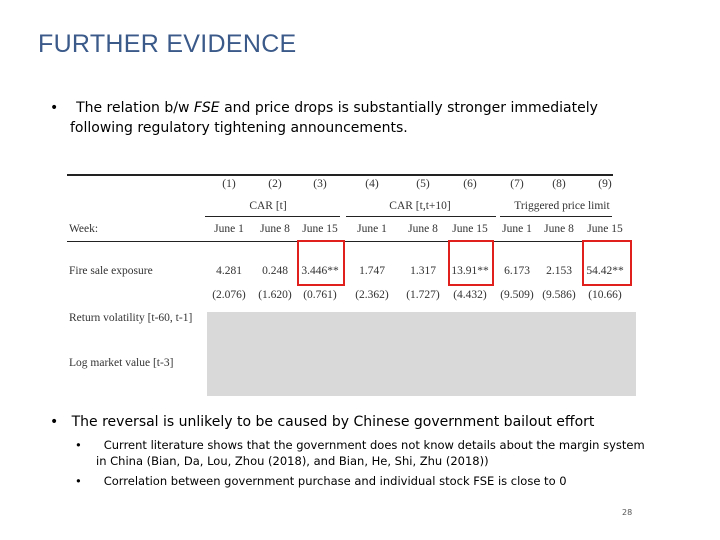 Image resolution: width=720 pixels, height=540 pixels. I want to click on cell: (9.509), so click(517, 295).